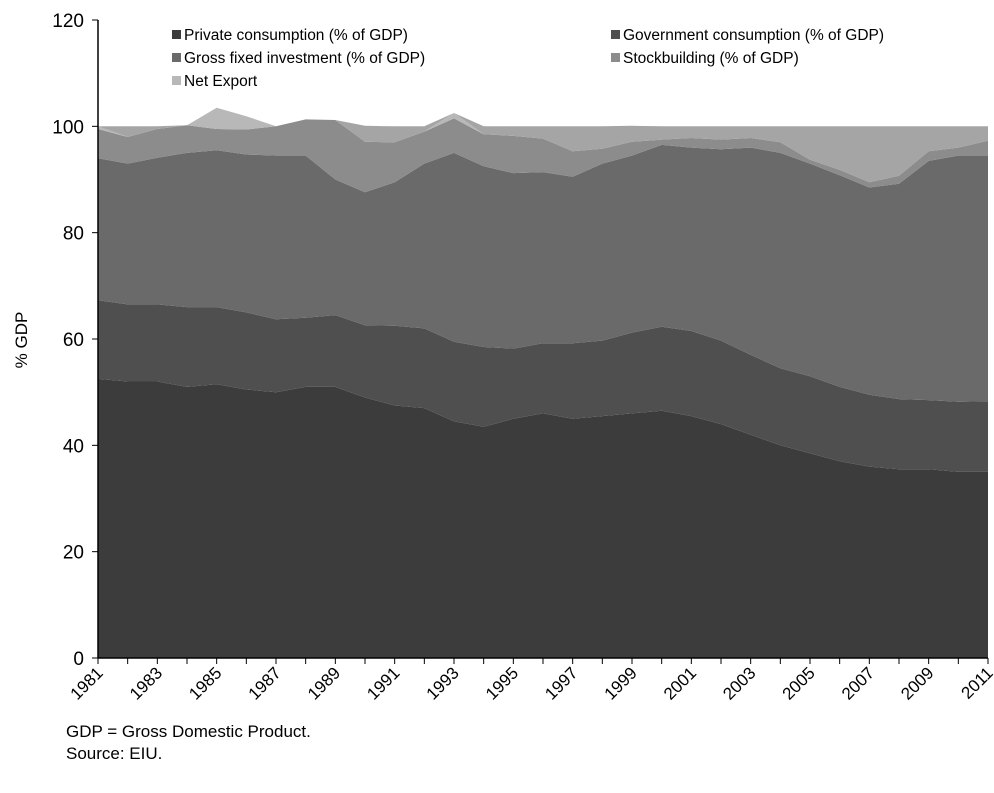 Image resolution: width=994 pixels, height=793 pixels. Describe the element at coordinates (68, 21) in the screenshot. I see `y-tick-label: 120` at that location.